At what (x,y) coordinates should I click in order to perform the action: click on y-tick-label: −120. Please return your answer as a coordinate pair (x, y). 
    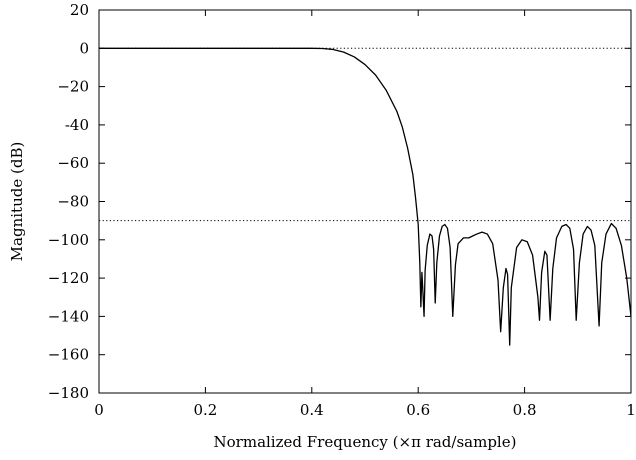
    Looking at the image, I should click on (68, 278).